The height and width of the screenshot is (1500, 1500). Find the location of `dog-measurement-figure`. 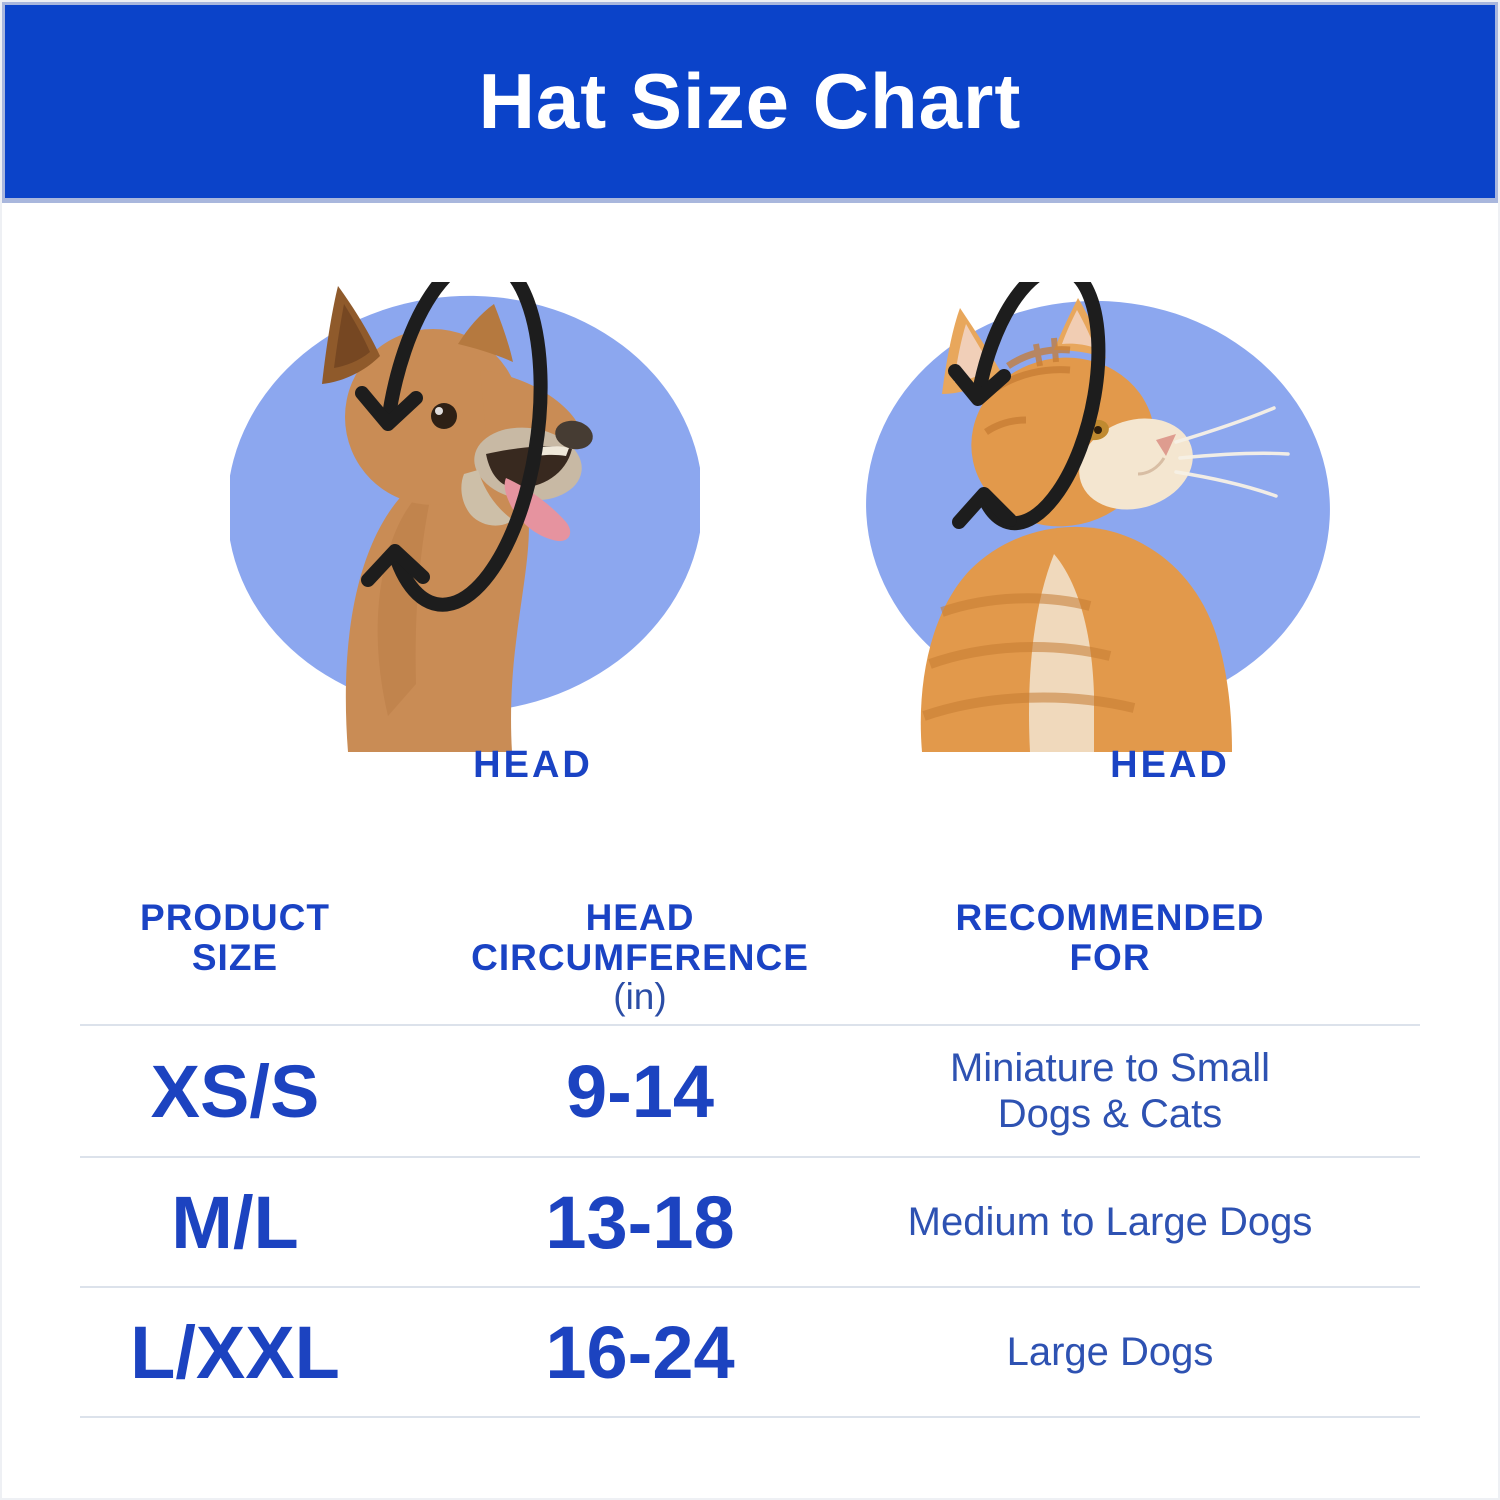

dog-measurement-figure is located at coordinates (465, 517).